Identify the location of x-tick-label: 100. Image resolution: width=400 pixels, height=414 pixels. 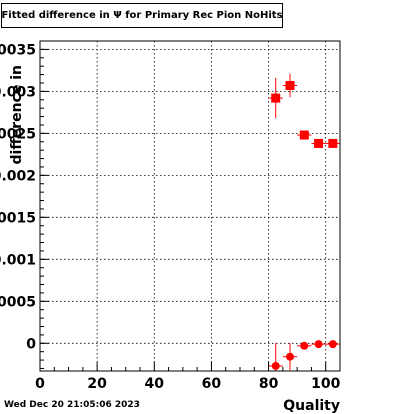
(325, 384).